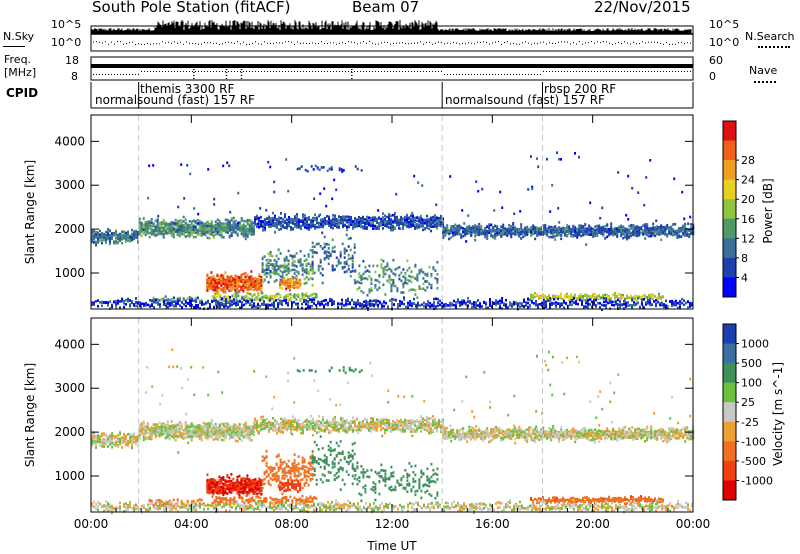 The width and height of the screenshot is (800, 554). Describe the element at coordinates (751, 383) in the screenshot. I see `colorbar-tick-label: 100` at that location.